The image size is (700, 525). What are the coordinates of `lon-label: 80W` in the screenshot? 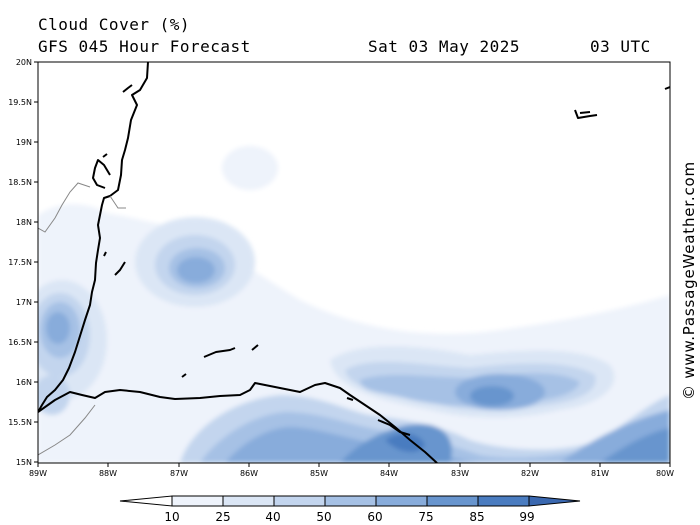 It's located at (665, 473).